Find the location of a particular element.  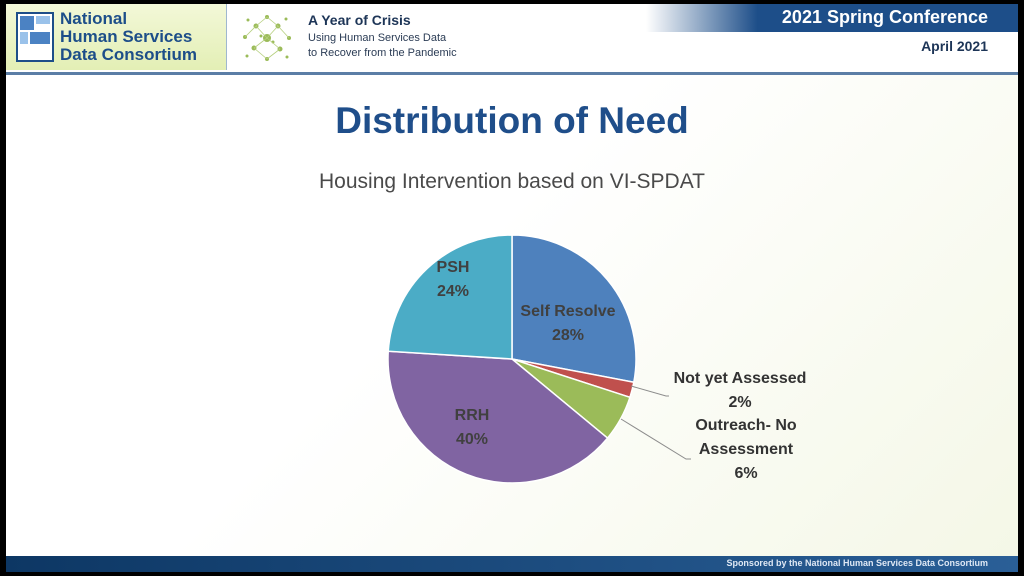

slice-percent: 40% is located at coordinates (472, 439).